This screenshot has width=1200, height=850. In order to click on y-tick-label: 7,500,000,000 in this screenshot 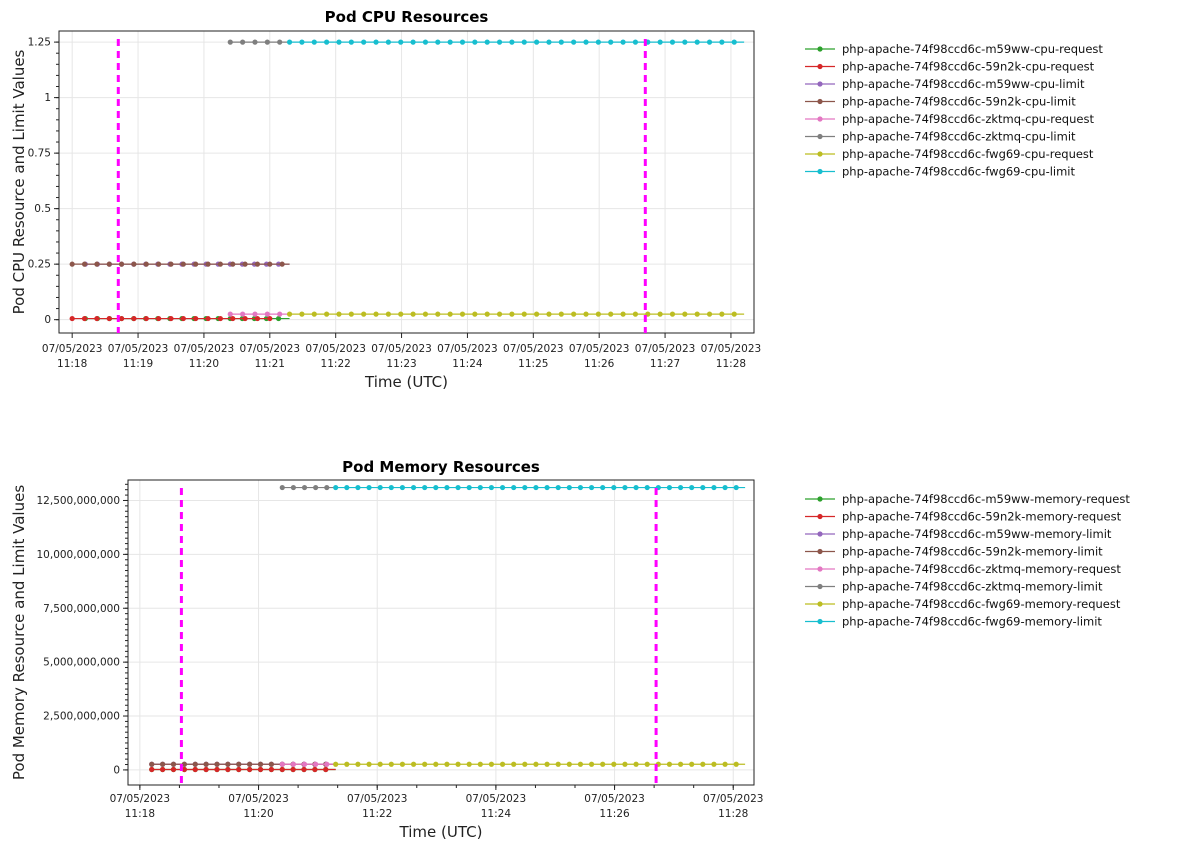, I will do `click(81, 609)`.